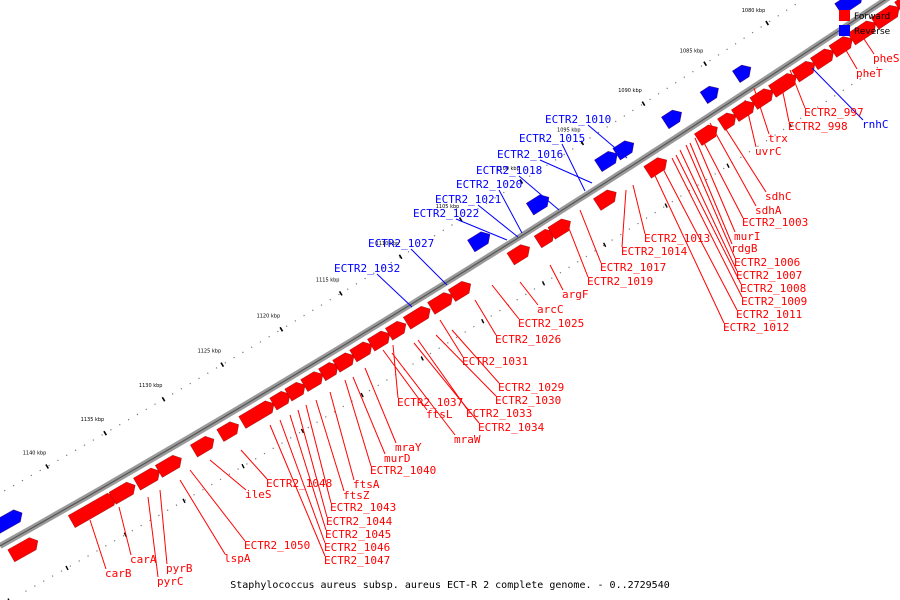 The width and height of the screenshot is (900, 600). I want to click on tick-label: 1095 kbp, so click(569, 130).